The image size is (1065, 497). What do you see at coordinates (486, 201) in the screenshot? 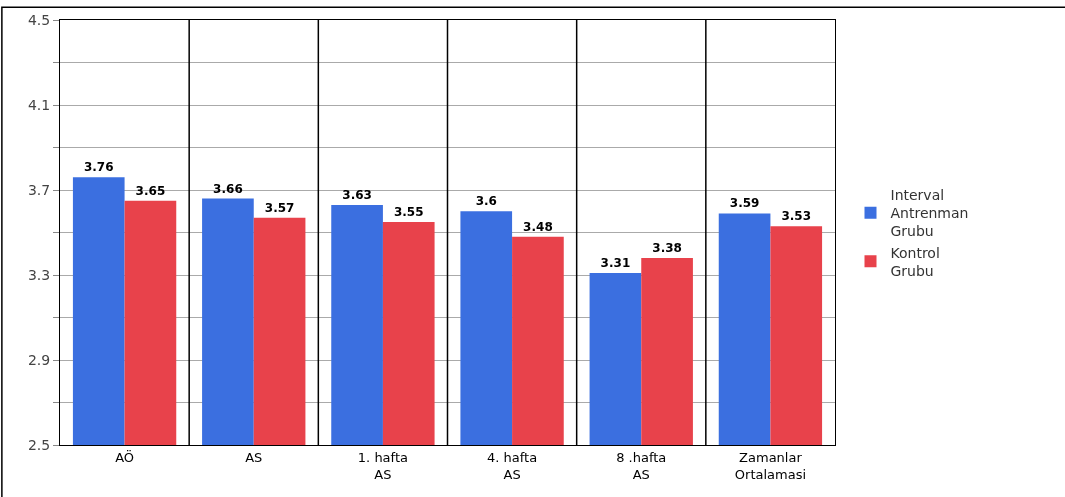
I see `data-label: 3.6` at bounding box center [486, 201].